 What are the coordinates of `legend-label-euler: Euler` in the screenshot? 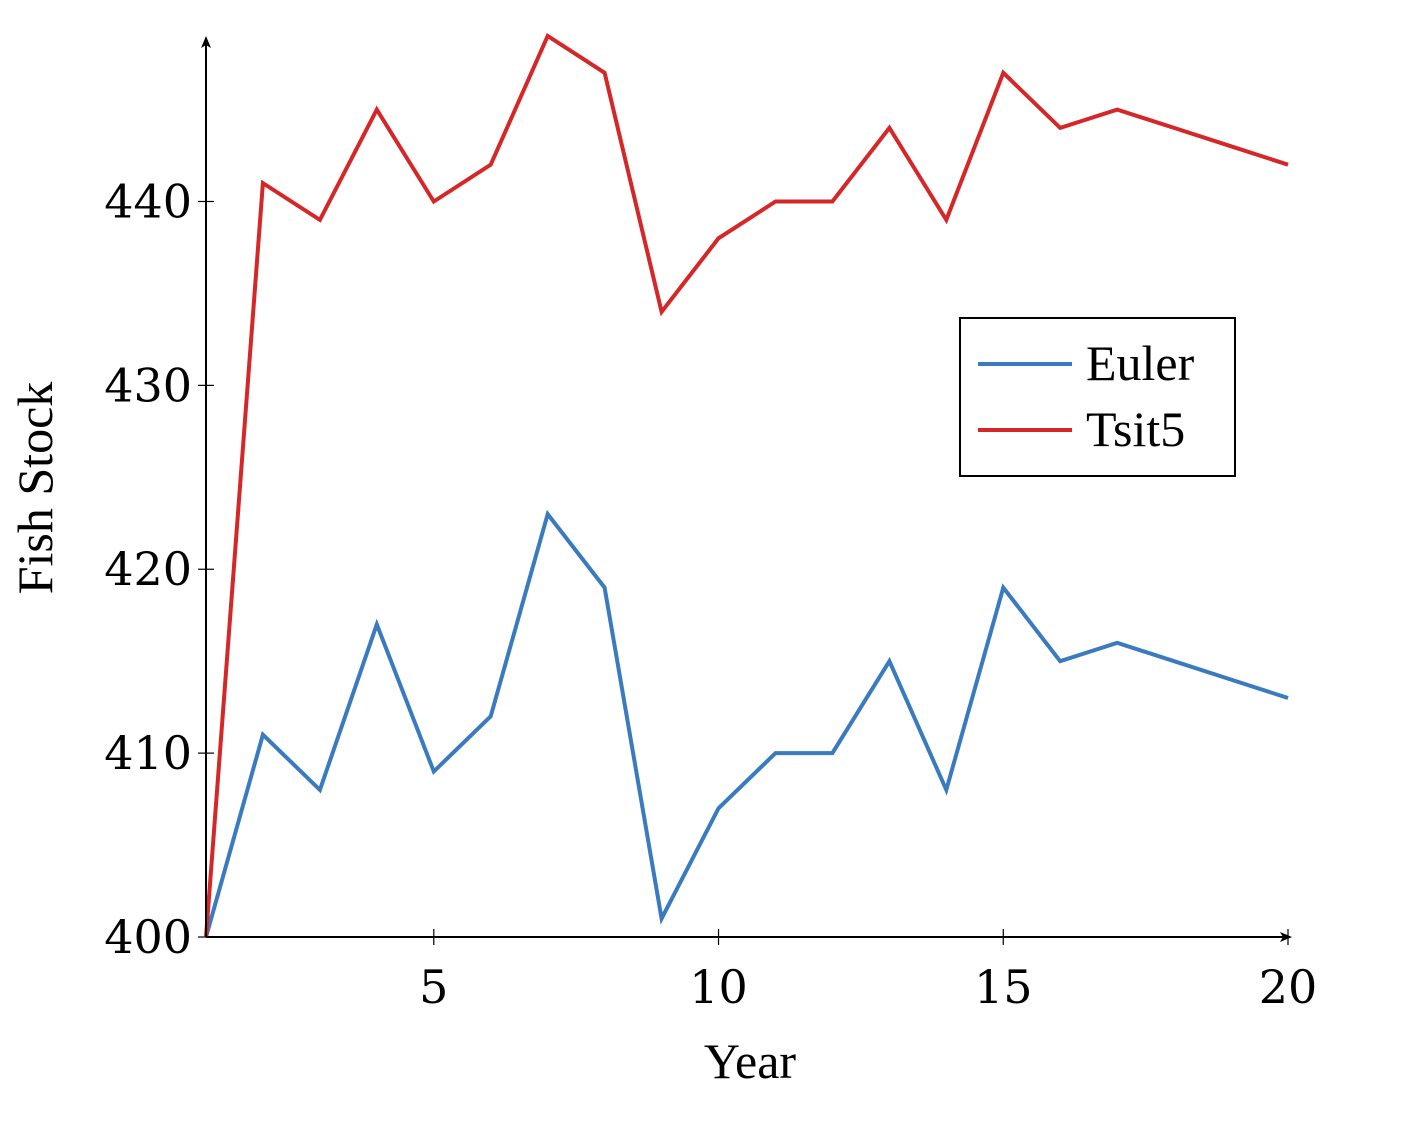 It's located at (1140, 363).